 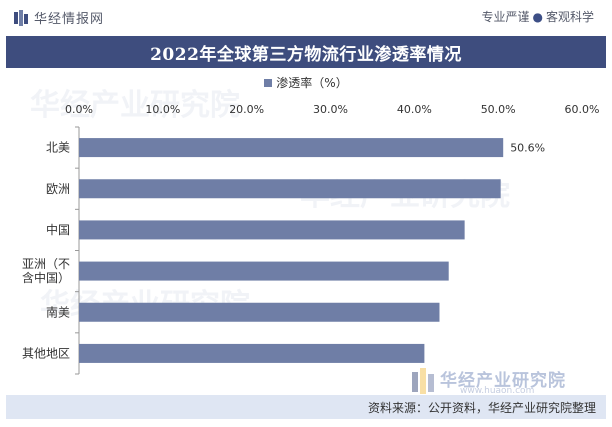 I want to click on category-label-line: 中国, so click(x=58, y=229).